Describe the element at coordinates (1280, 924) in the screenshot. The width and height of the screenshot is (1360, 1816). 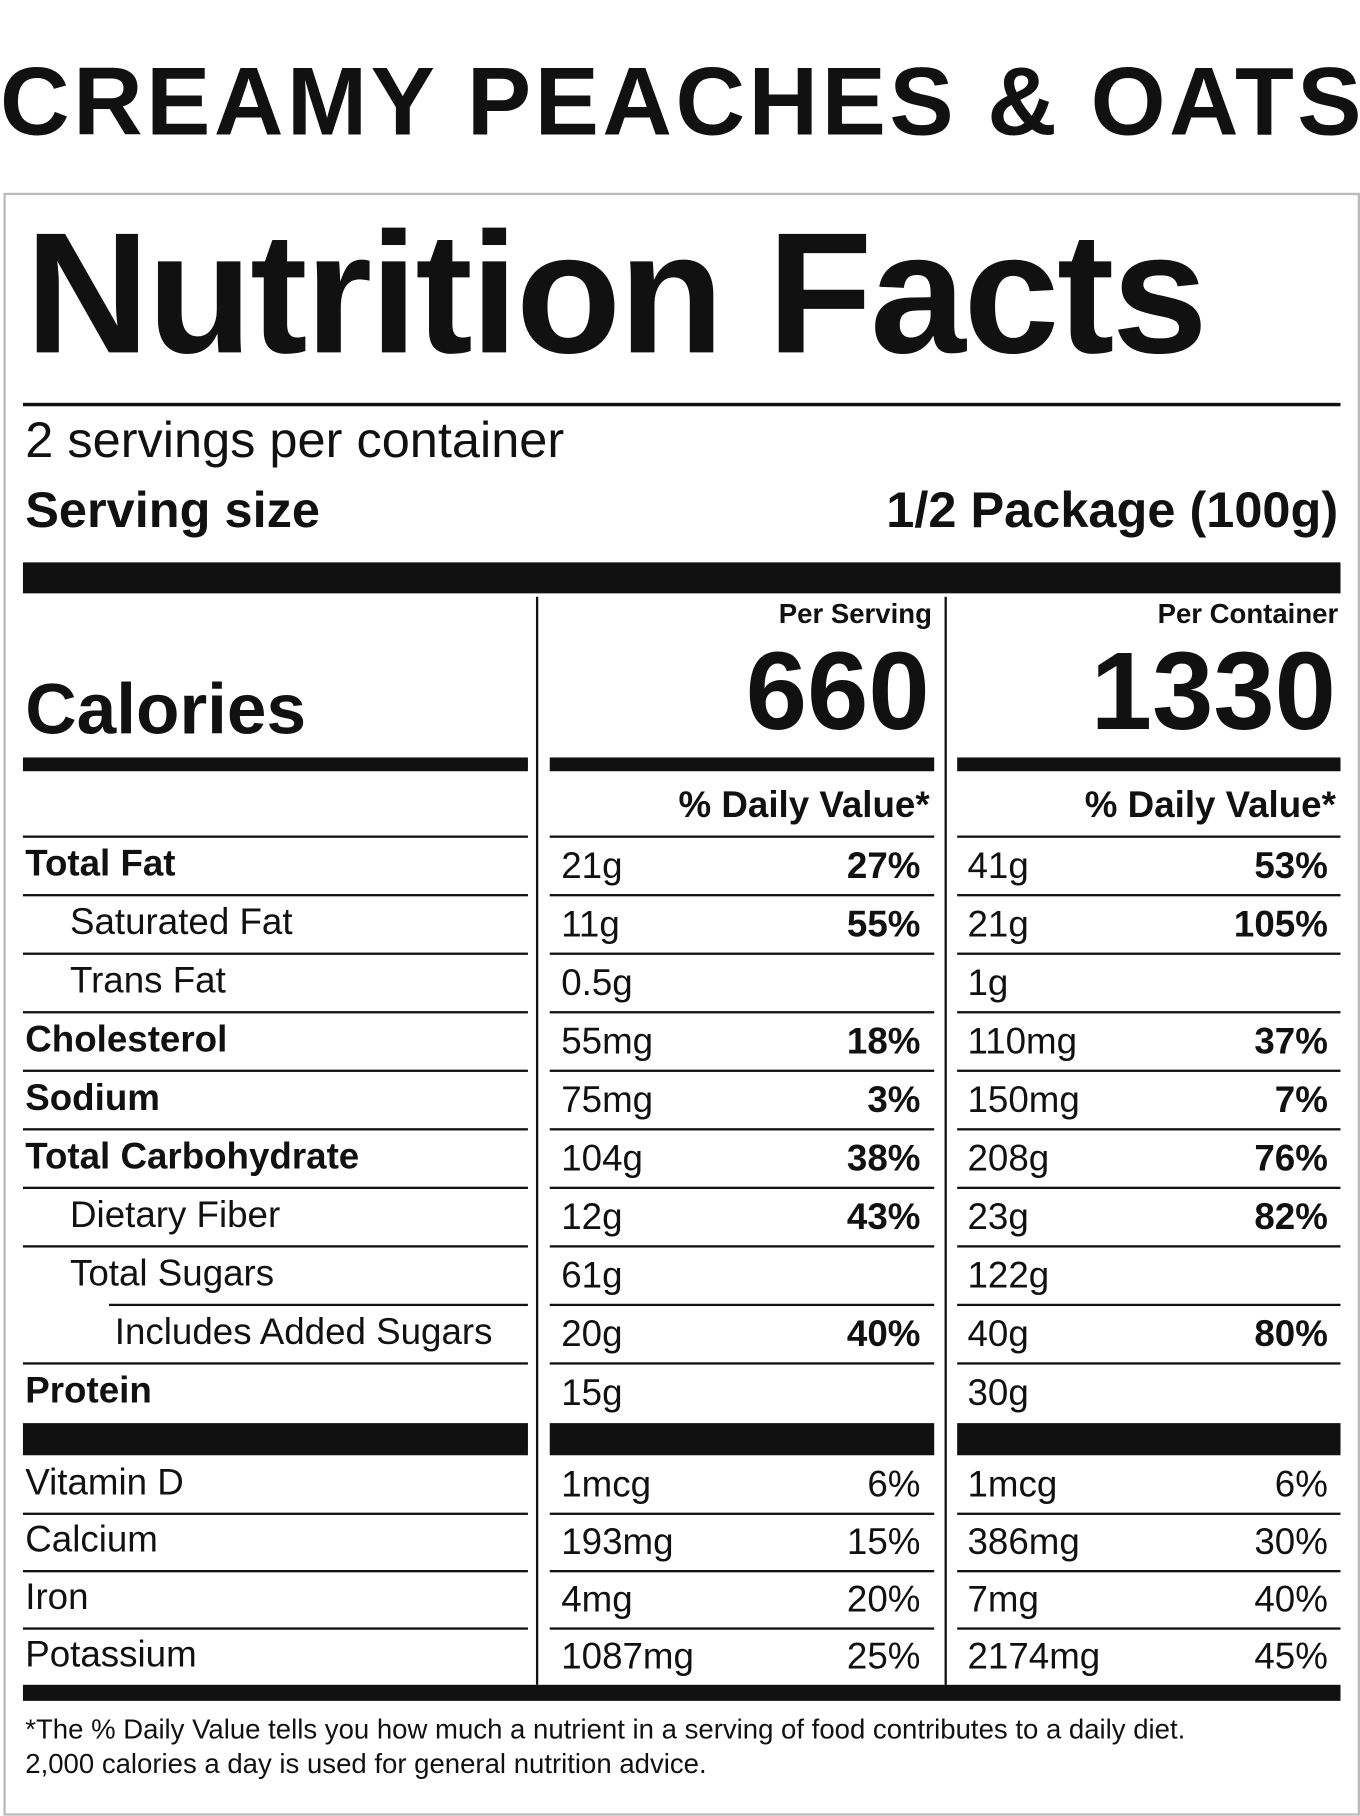
I see `daily-value: 105%` at that location.